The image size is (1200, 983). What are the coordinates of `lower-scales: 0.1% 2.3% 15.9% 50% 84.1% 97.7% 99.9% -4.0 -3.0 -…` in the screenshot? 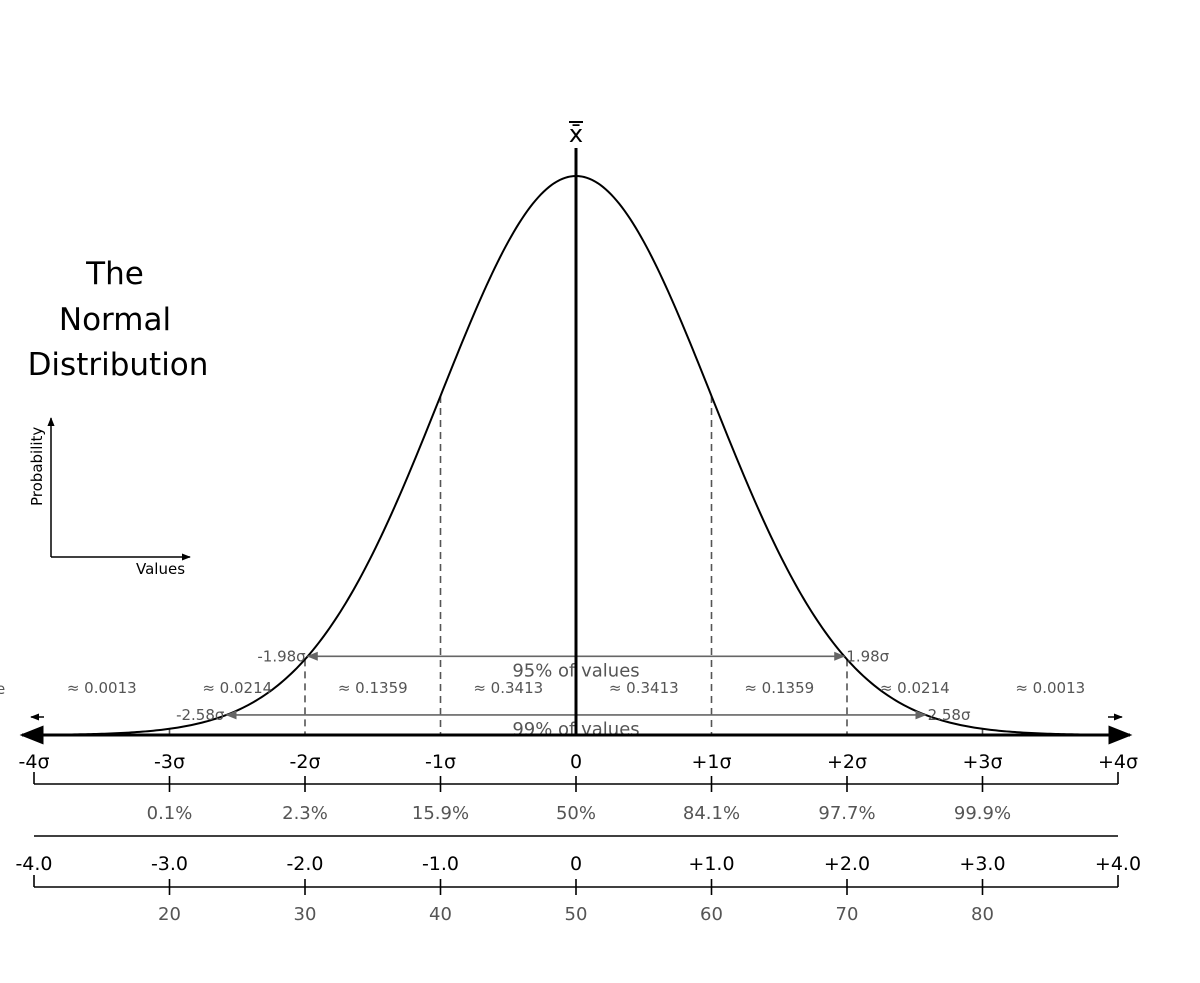 It's located at (578, 848).